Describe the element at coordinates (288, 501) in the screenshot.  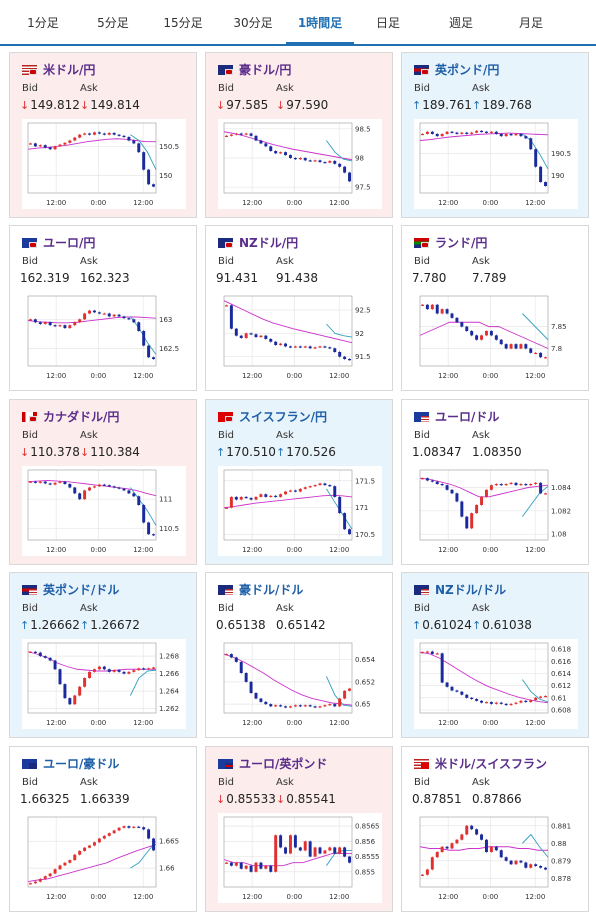
I see `moving-average-line` at that location.